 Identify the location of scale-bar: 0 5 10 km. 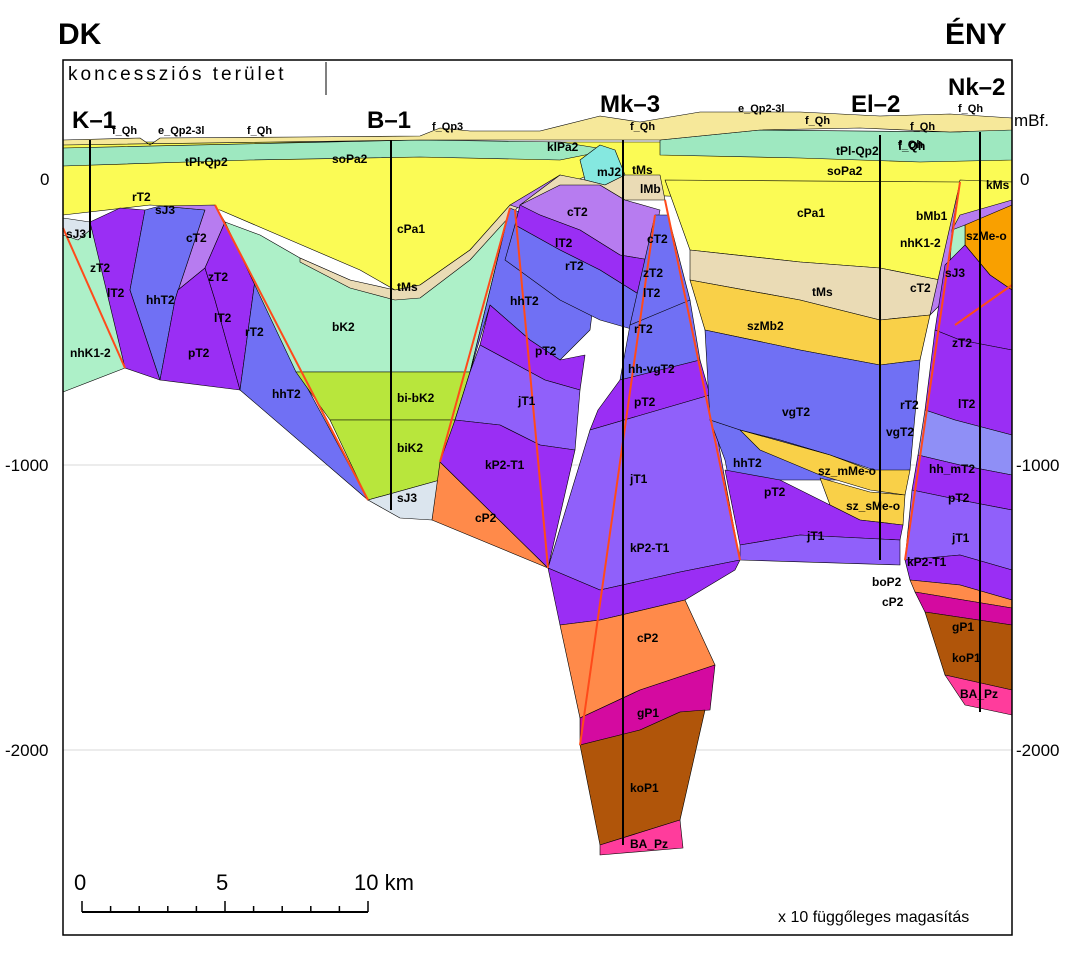
(244, 891).